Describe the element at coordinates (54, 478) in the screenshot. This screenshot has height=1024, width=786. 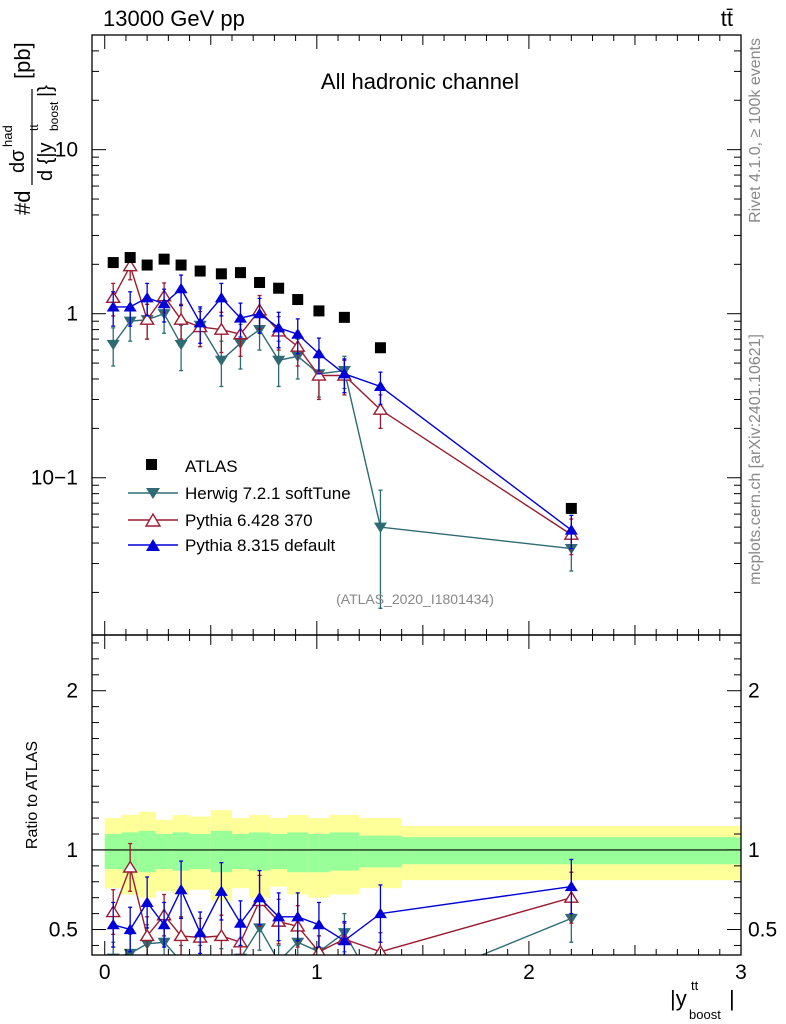
I see `main-y-tick-label: 10−1` at that location.